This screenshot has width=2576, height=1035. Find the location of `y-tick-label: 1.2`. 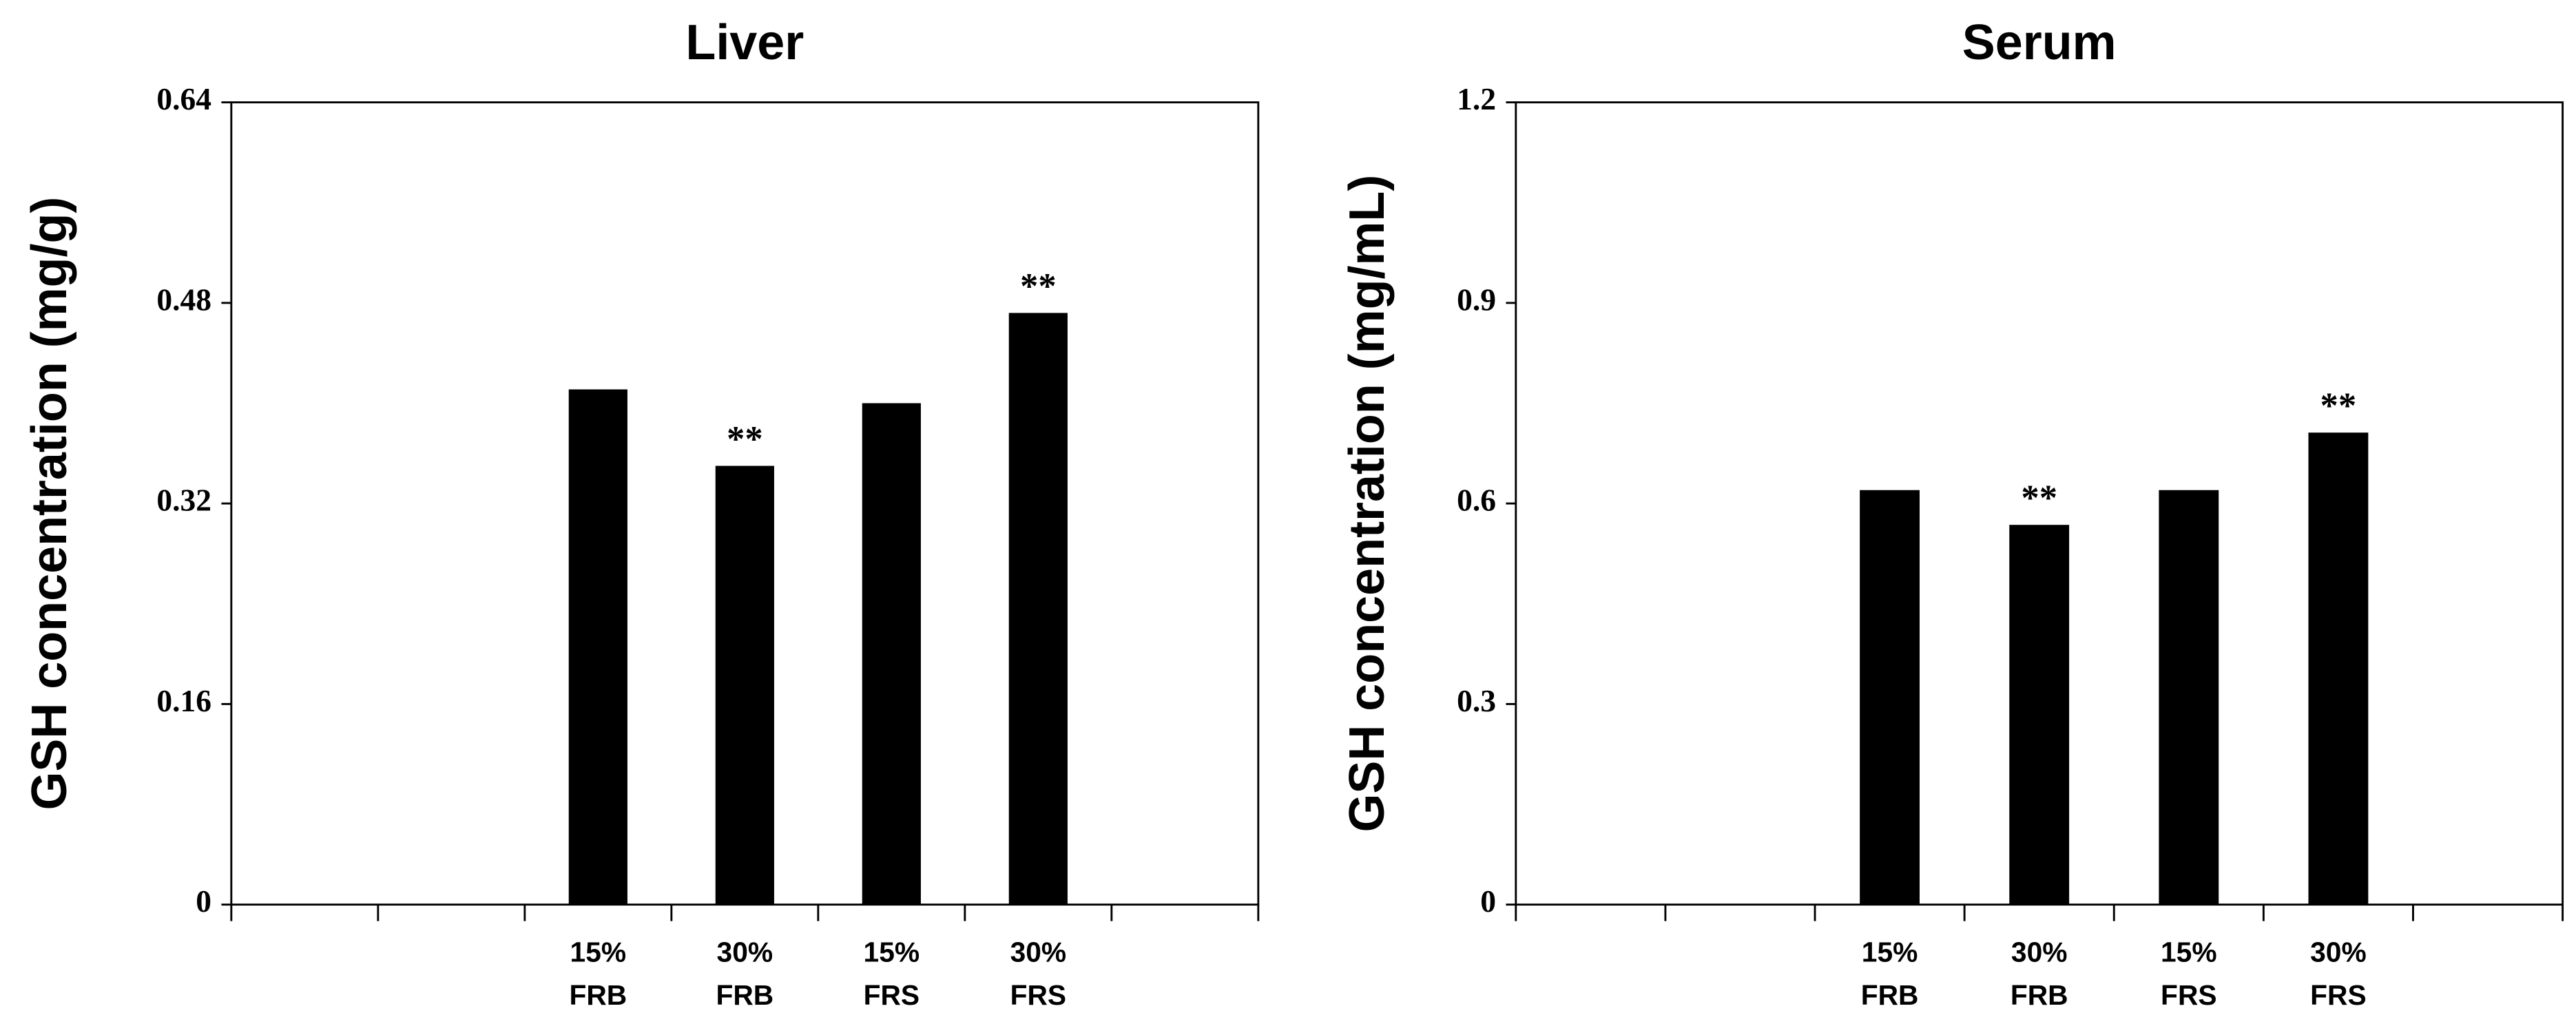

y-tick-label: 1.2 is located at coordinates (1476, 98).